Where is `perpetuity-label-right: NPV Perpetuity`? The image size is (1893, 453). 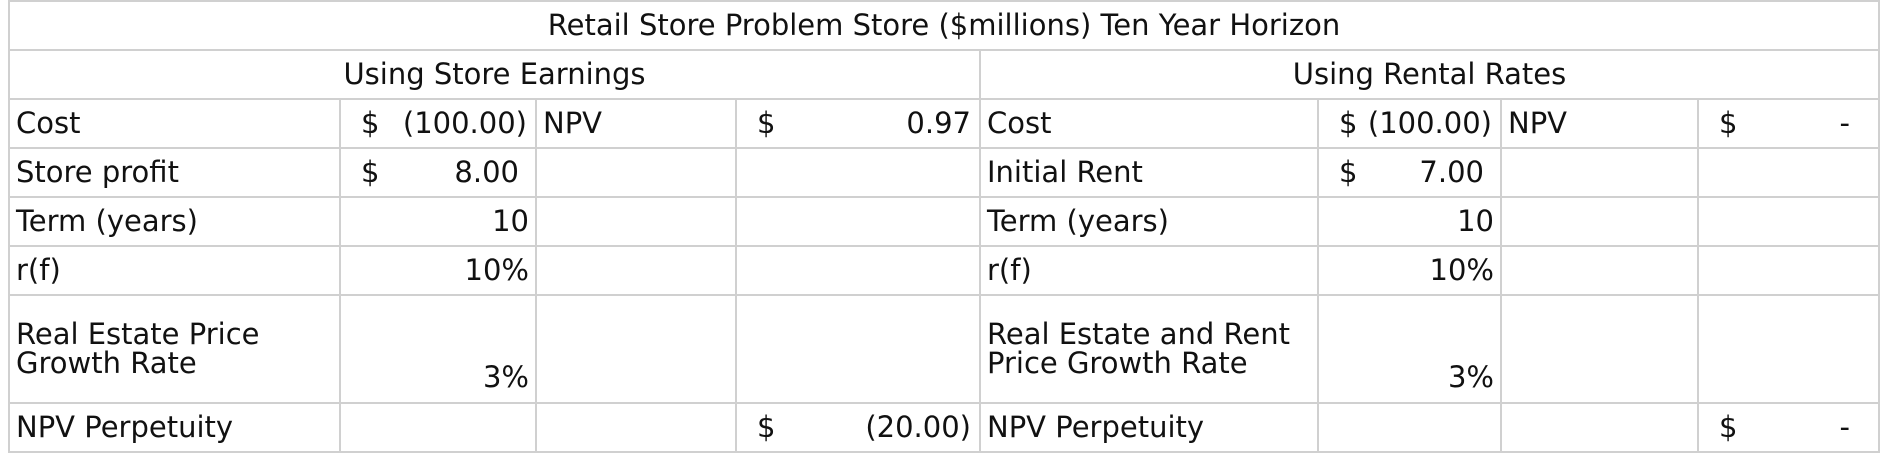
perpetuity-label-right: NPV Perpetuity is located at coordinates (1149, 427).